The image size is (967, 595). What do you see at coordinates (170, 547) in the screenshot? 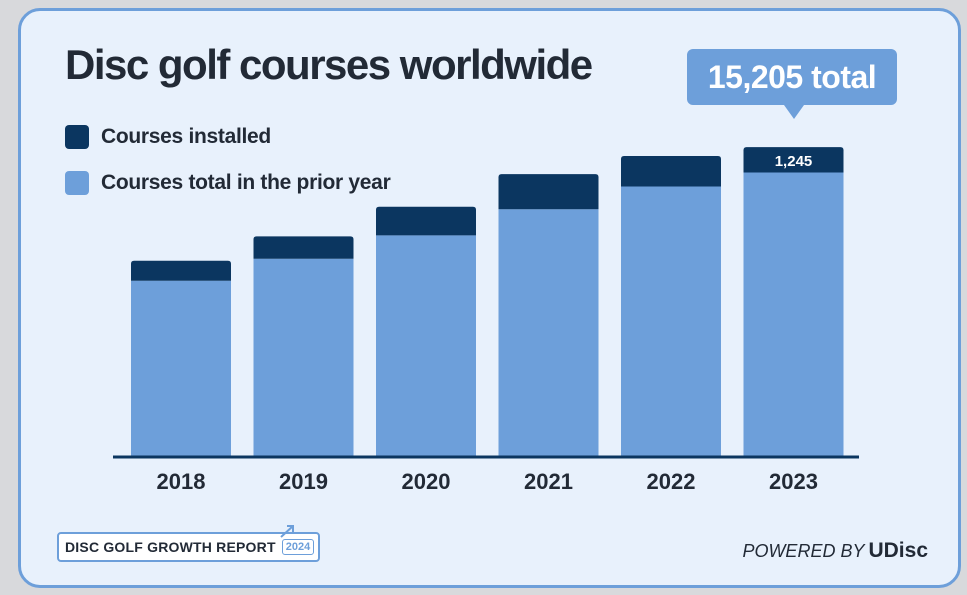
I see `report-name: DISC GOLF GROWTH REPORT` at bounding box center [170, 547].